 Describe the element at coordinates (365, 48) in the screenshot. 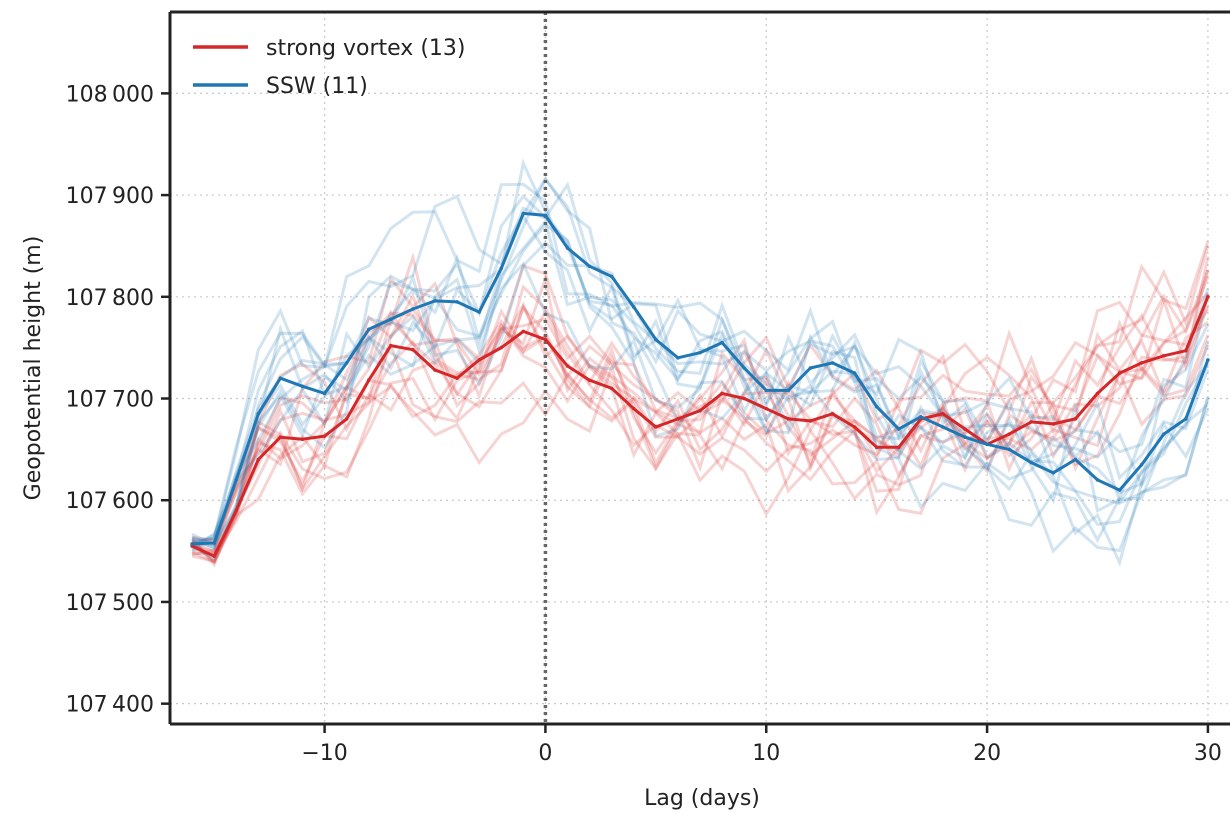

I see `legend-entry-strong-vortex: strong vortex (13)` at that location.